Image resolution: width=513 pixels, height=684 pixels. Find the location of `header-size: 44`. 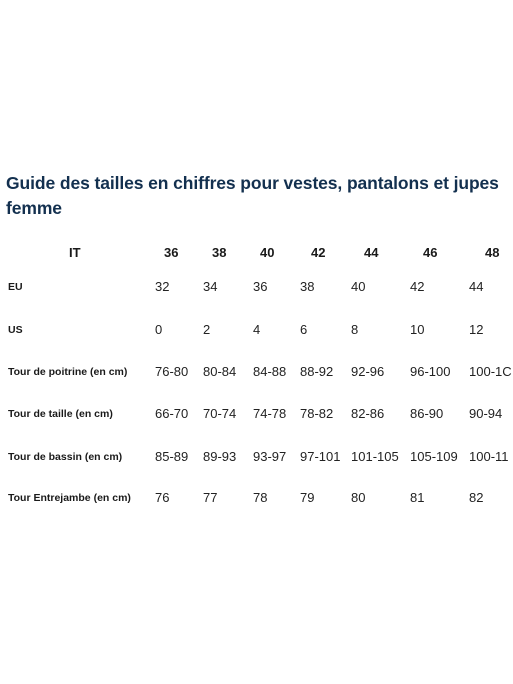

header-size: 44 is located at coordinates (371, 252).